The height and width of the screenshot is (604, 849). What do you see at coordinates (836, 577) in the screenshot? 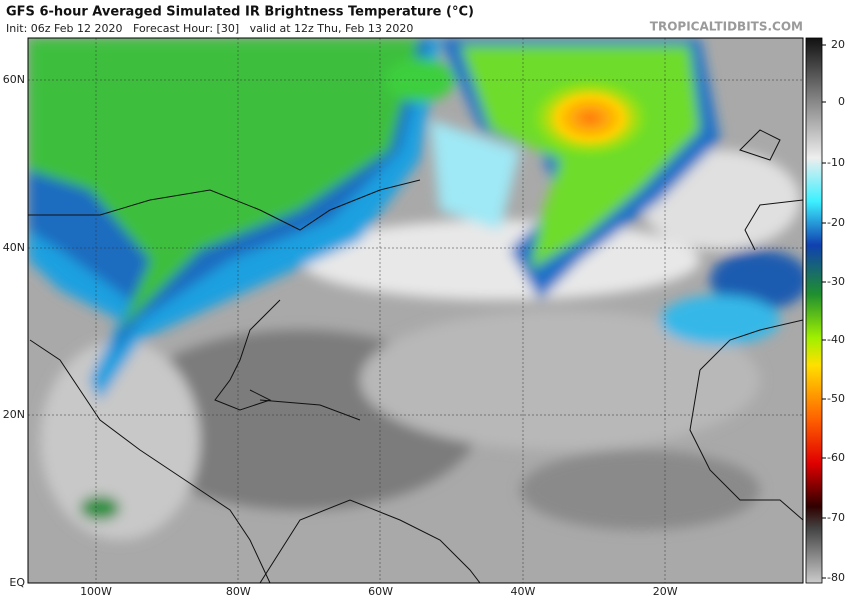
I see `colorbar-tick-label: -80` at bounding box center [836, 577].